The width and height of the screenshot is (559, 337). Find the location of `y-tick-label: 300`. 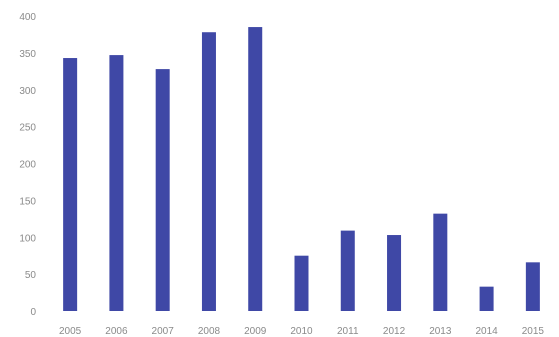

y-tick-label: 300 is located at coordinates (27, 91).